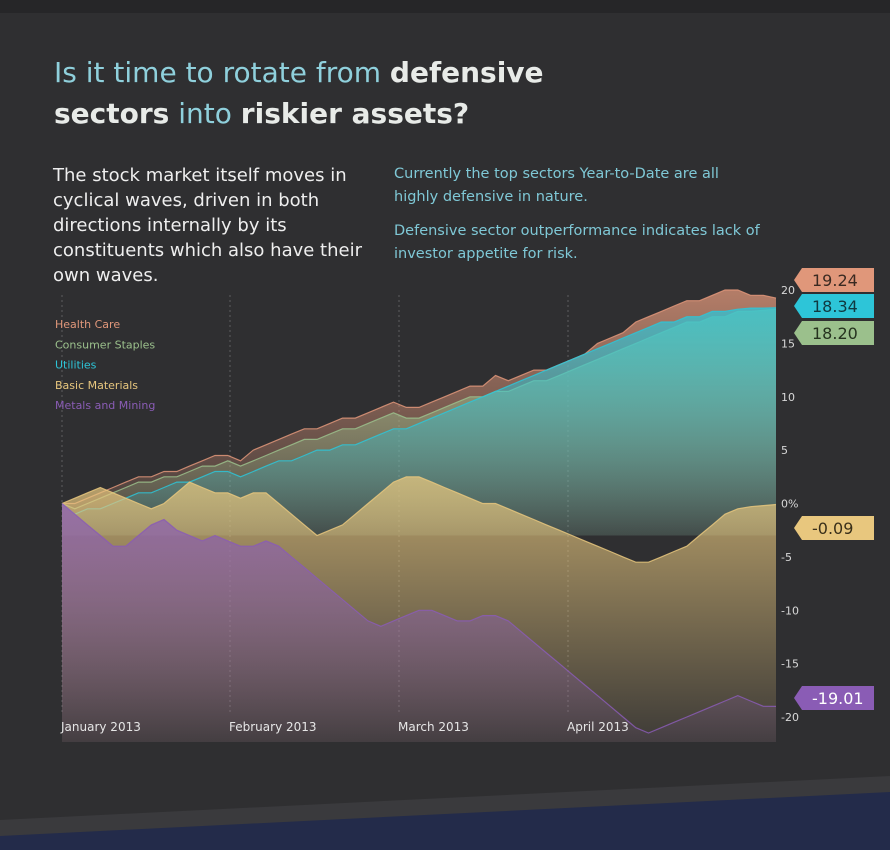 Image resolution: width=890 pixels, height=850 pixels. I want to click on x-tick-label: April 2013, so click(598, 727).